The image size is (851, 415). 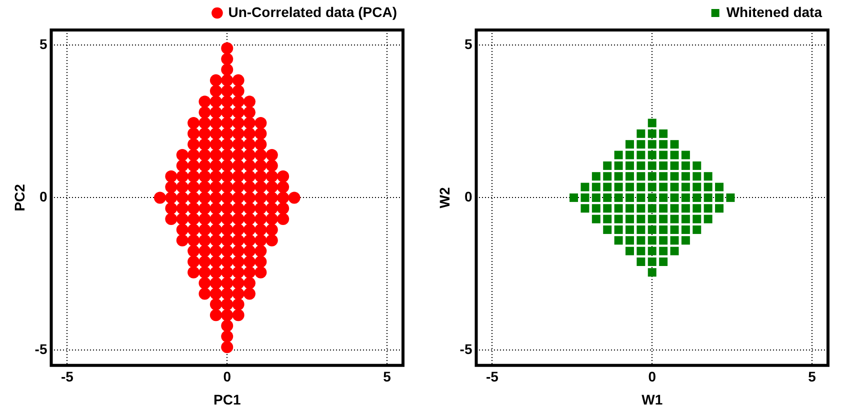 I want to click on x-axis-title: W1, so click(x=652, y=399).